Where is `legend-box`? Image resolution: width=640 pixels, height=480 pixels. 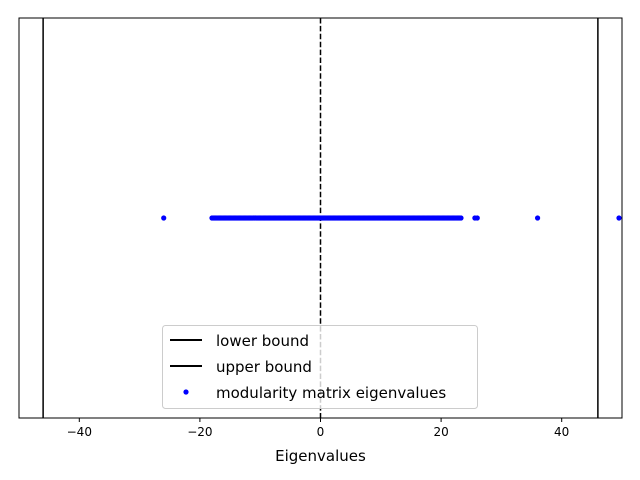 legend-box is located at coordinates (320, 367).